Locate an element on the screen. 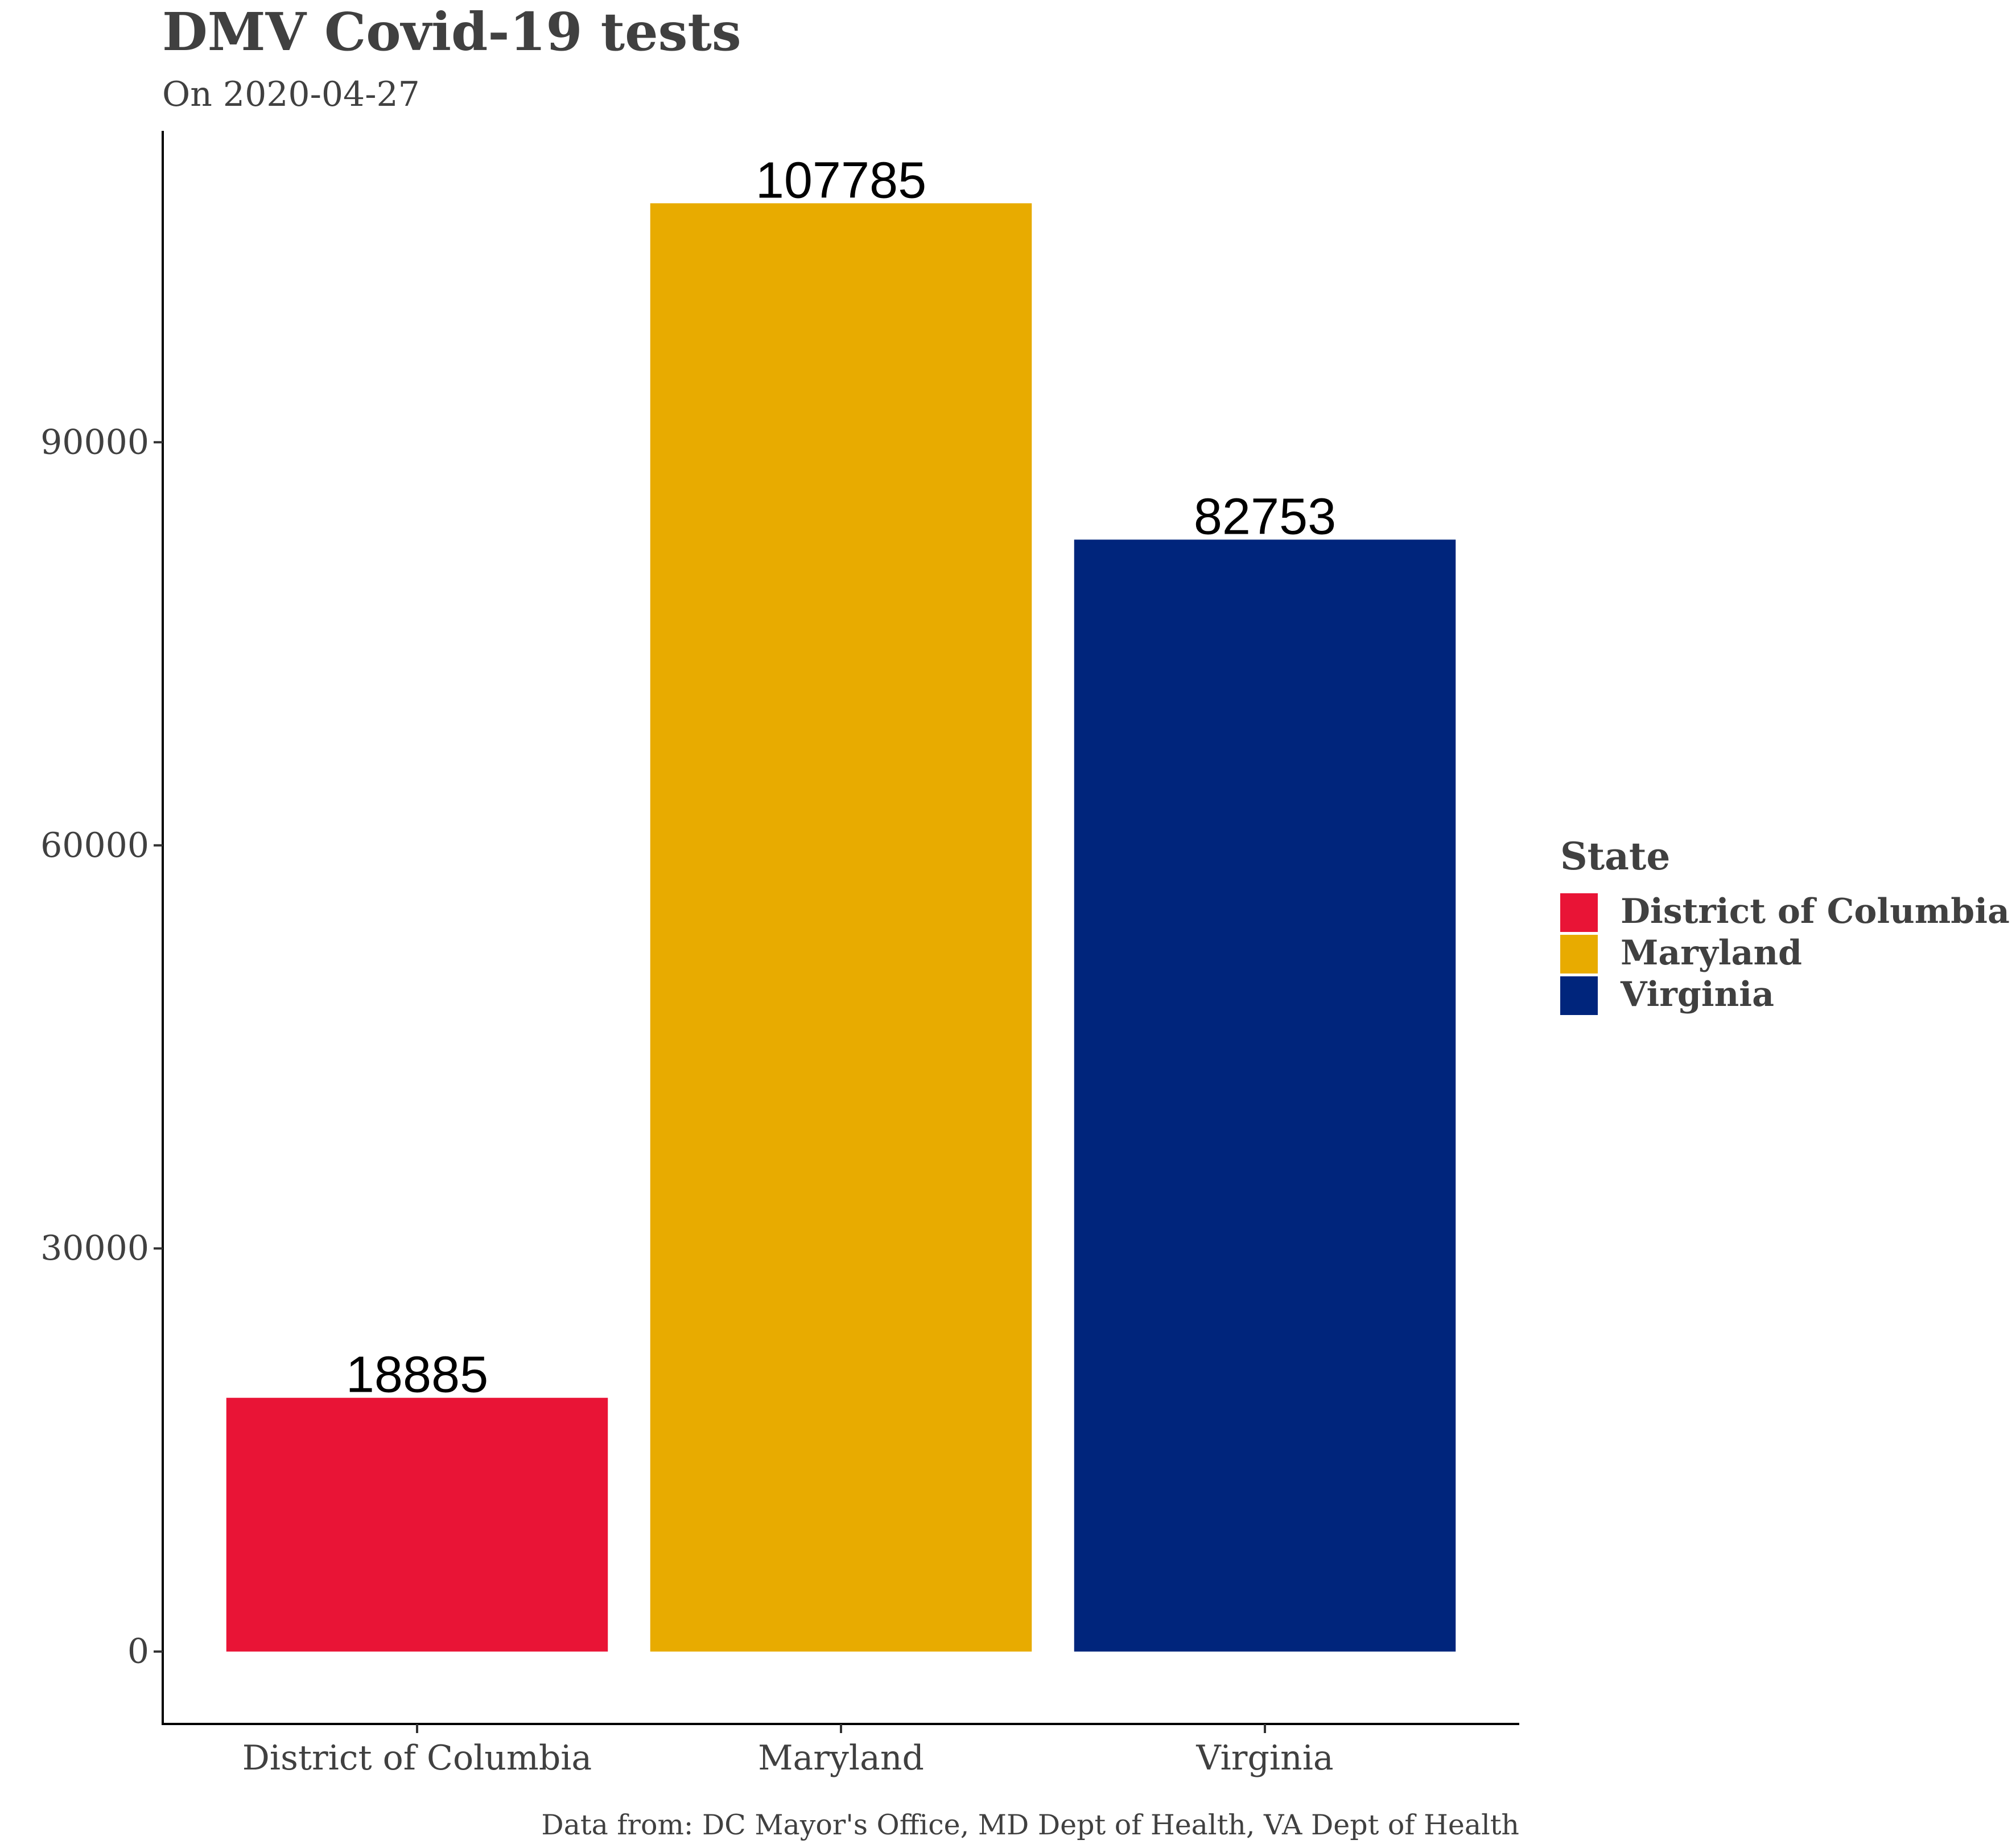  y-tick-label: 60000 is located at coordinates (94, 845).